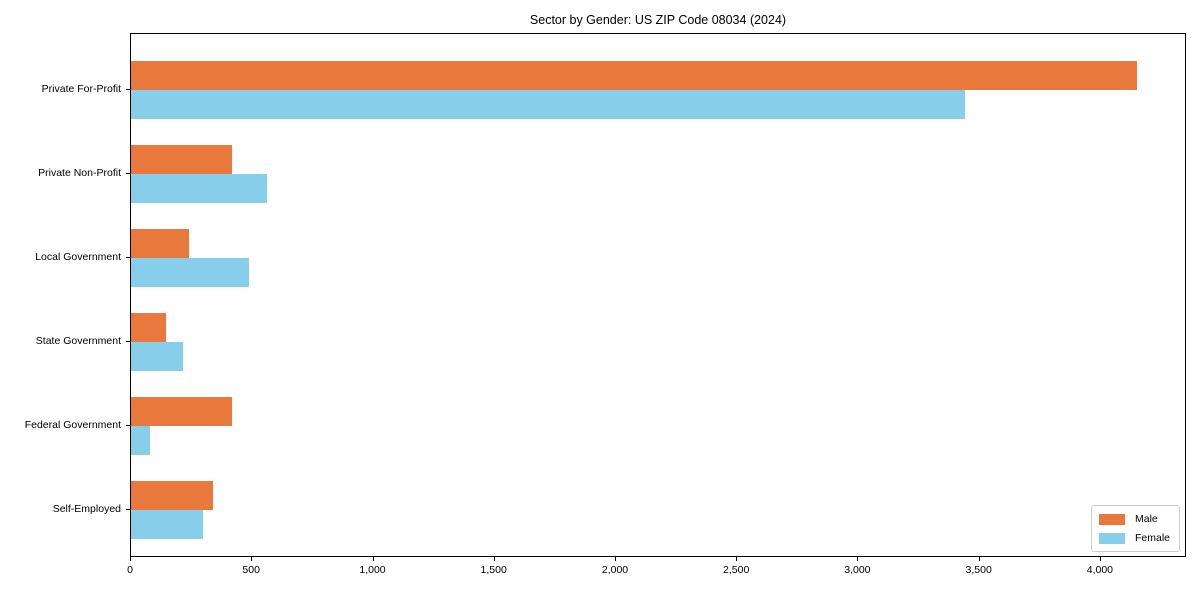 The width and height of the screenshot is (1200, 600). Describe the element at coordinates (251, 570) in the screenshot. I see `x-axis-label-500: 500` at that location.